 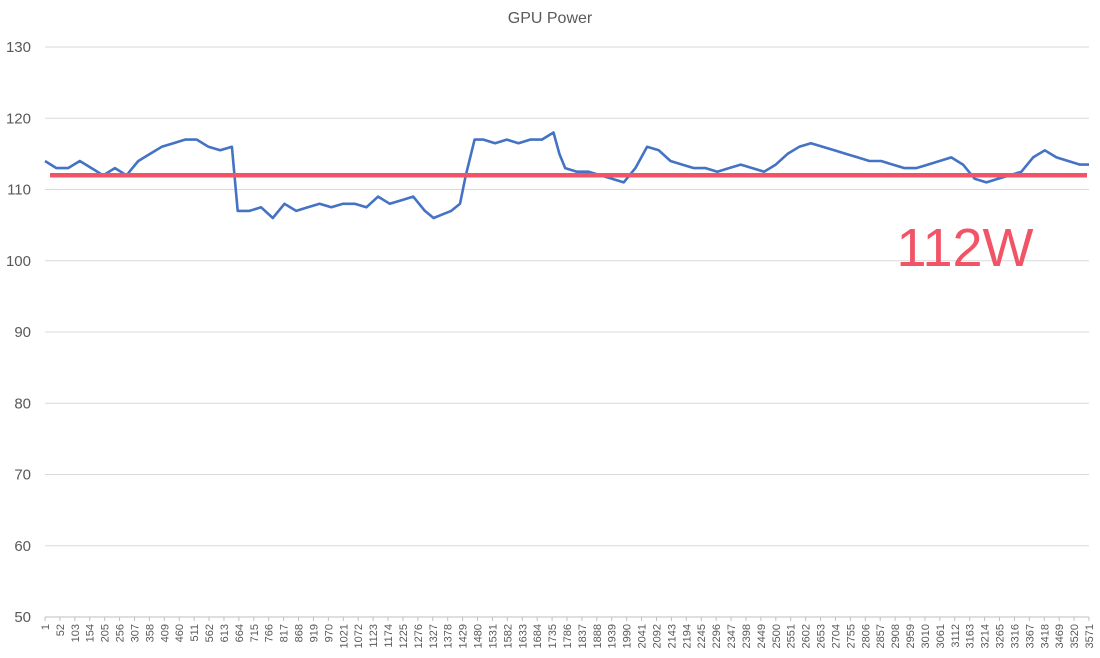 What do you see at coordinates (121, 633) in the screenshot?
I see `x-tick-label: 256` at bounding box center [121, 633].